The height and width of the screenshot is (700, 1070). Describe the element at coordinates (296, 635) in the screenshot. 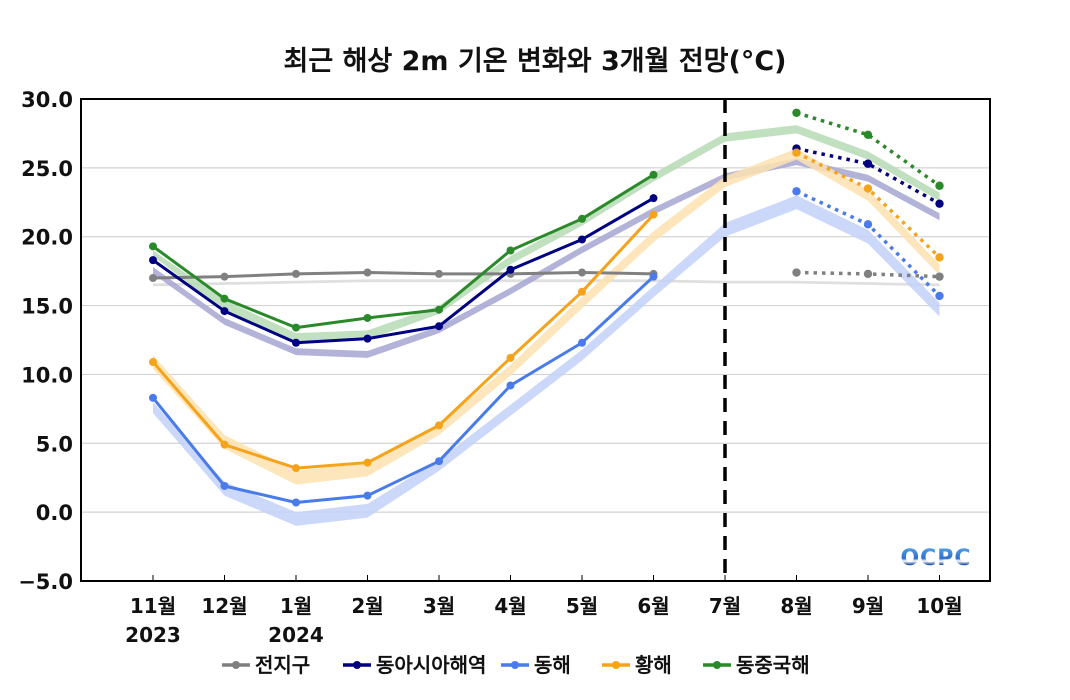

I see `x-year-label: 2024` at that location.